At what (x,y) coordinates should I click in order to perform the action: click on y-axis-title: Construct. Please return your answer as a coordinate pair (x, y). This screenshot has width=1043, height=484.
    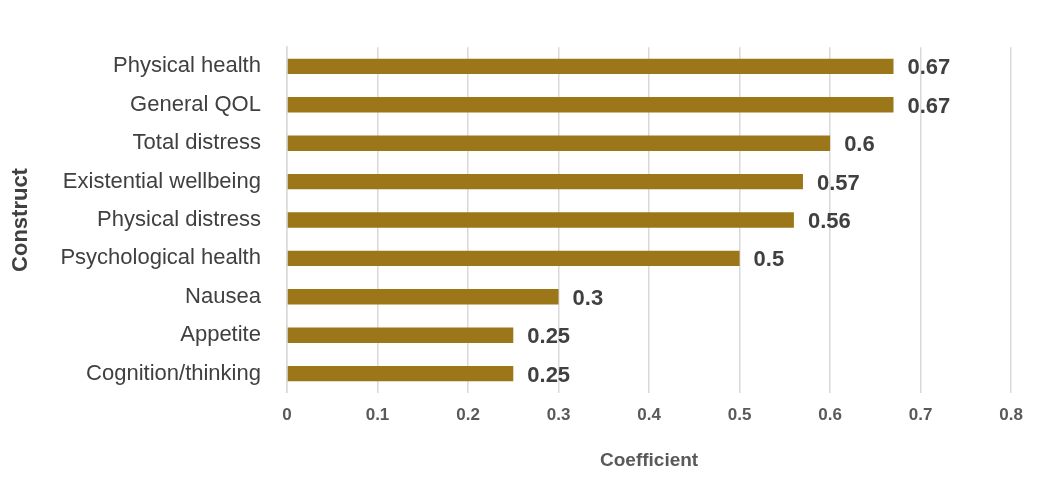
    Looking at the image, I should click on (20, 219).